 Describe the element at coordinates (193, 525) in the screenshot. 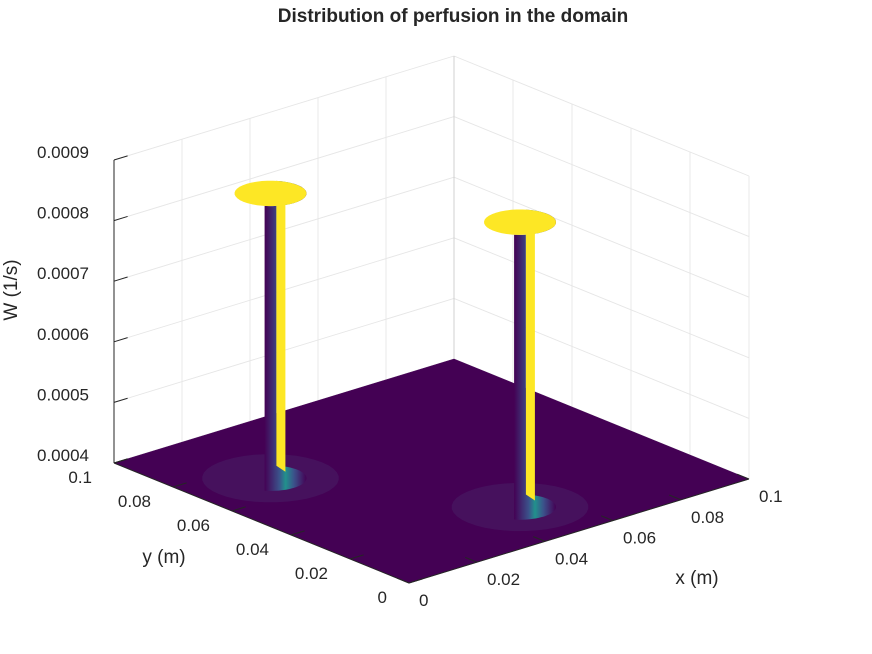

I see `y-tick-label: 0.06` at that location.